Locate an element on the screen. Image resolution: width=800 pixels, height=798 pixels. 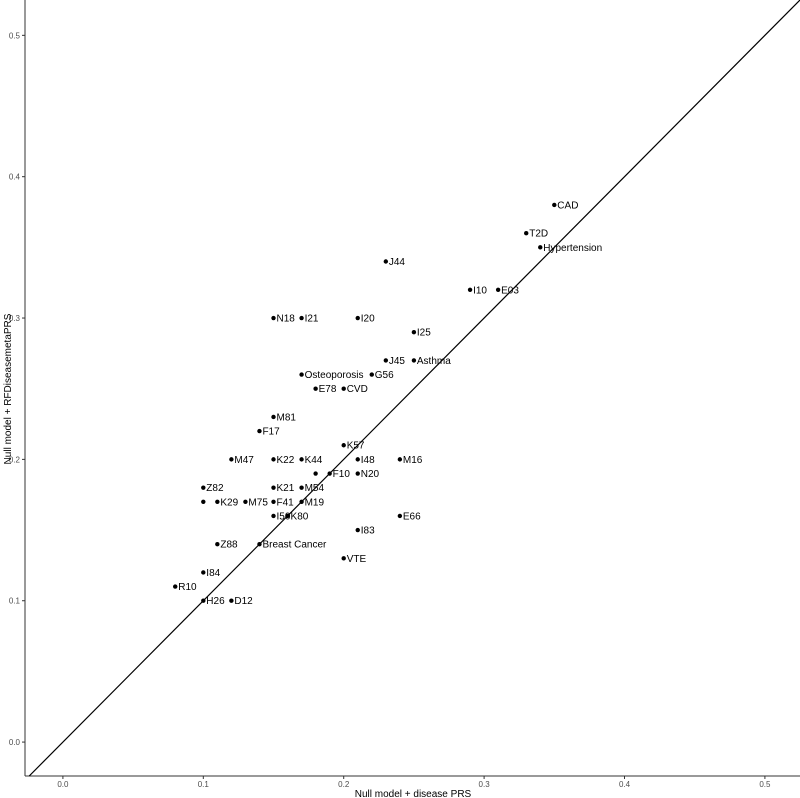
point-label: N20 is located at coordinates (370, 474).